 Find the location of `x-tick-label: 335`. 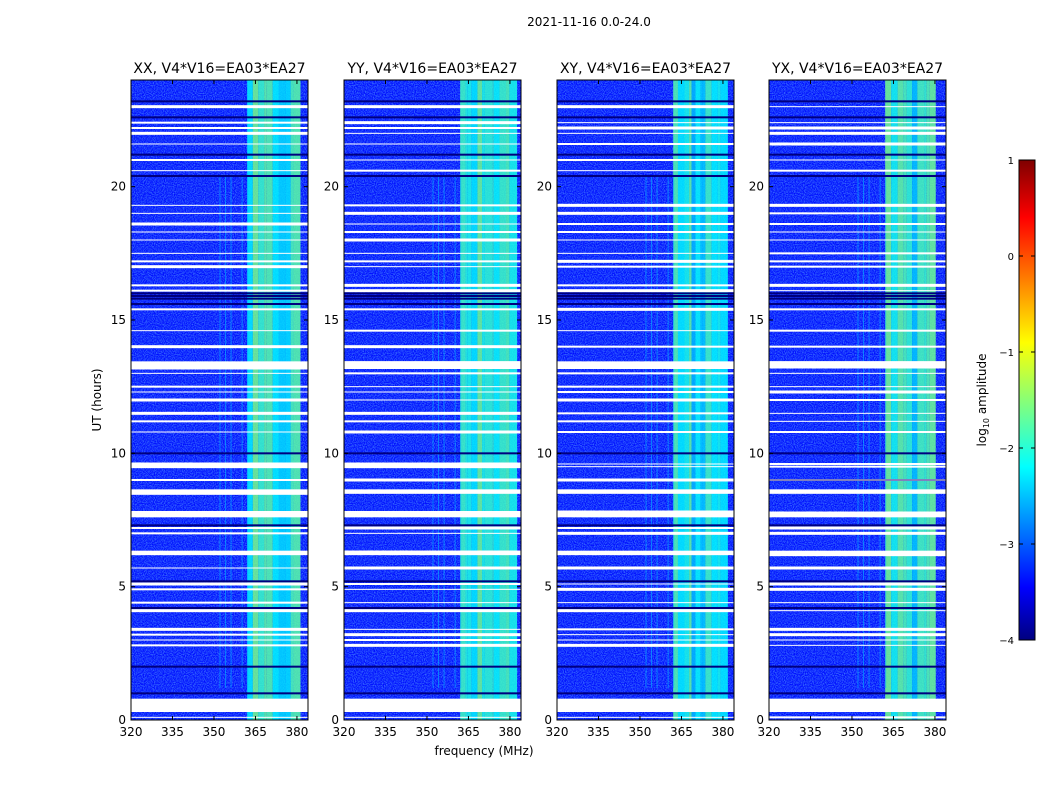

x-tick-label: 335 is located at coordinates (598, 732).